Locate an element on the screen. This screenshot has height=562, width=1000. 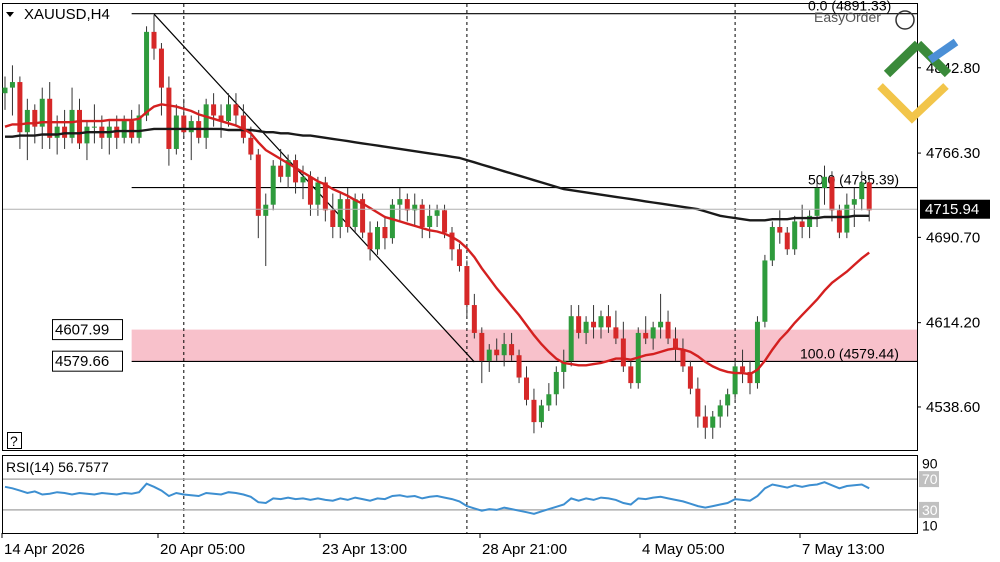
rsi-tick-label-1: 70 is located at coordinates (930, 479).